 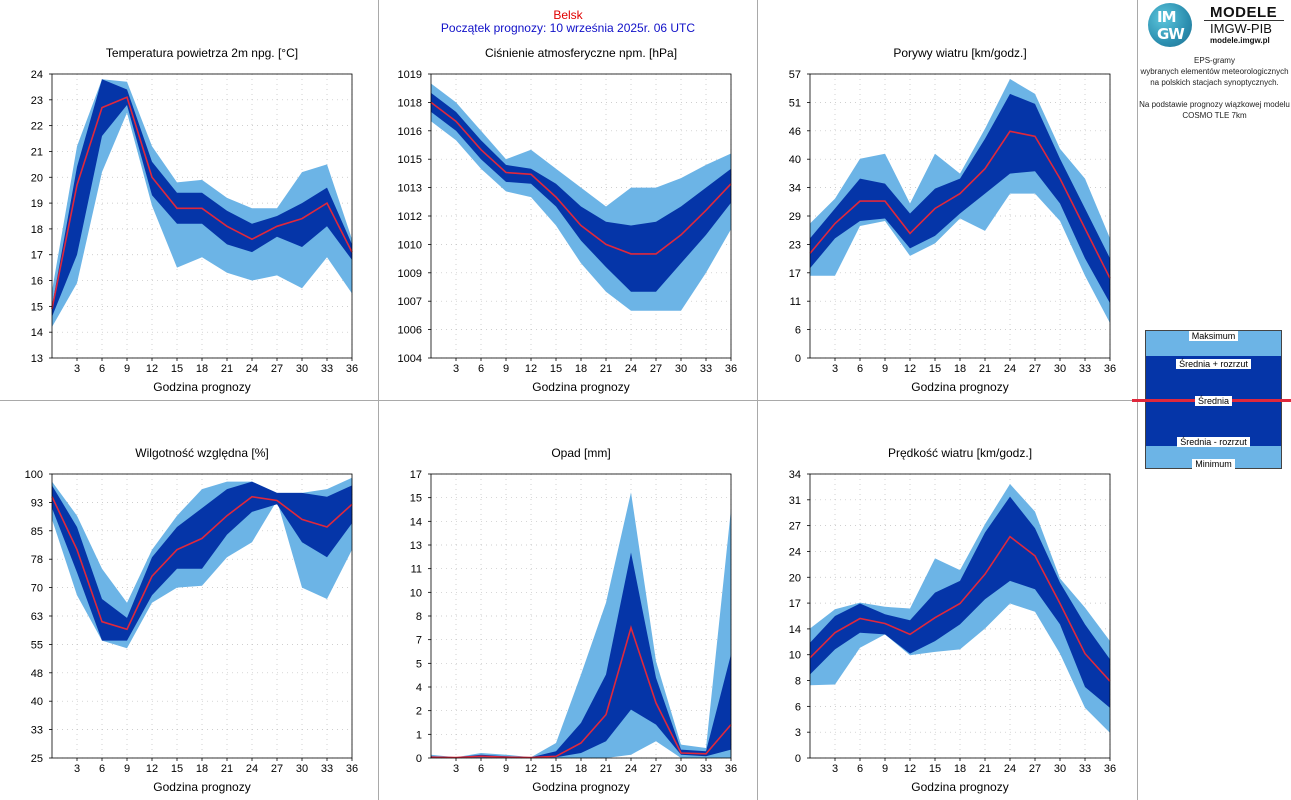 What do you see at coordinates (1240, 40) in the screenshot?
I see `logo-url: modele.imgw.pl` at bounding box center [1240, 40].